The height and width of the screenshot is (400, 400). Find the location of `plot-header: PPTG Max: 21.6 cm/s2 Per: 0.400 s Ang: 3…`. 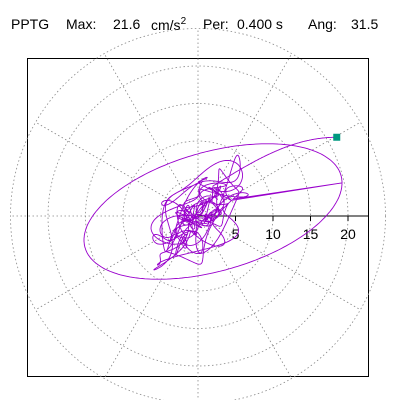

plot-header: PPTG Max: 21.6 cm/s2 Per: 0.400 s Ang: 3… is located at coordinates (200, 29).